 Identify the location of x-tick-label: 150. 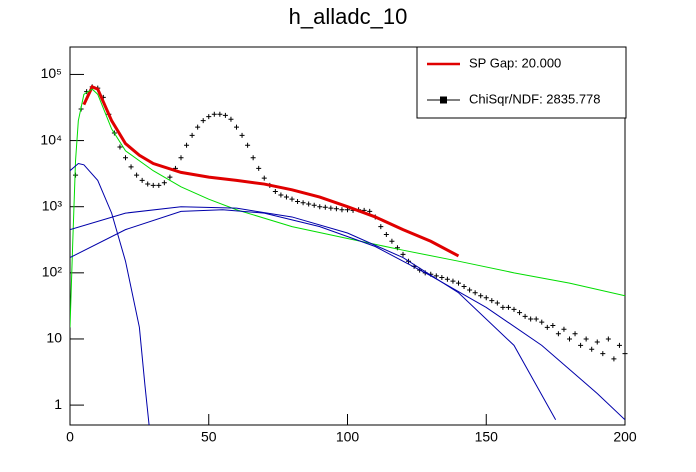
(487, 437).